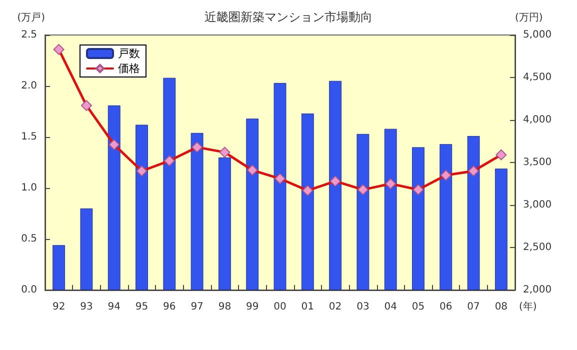  Describe the element at coordinates (537, 290) in the screenshot. I see `y2-tick-label: 2,000` at that location.